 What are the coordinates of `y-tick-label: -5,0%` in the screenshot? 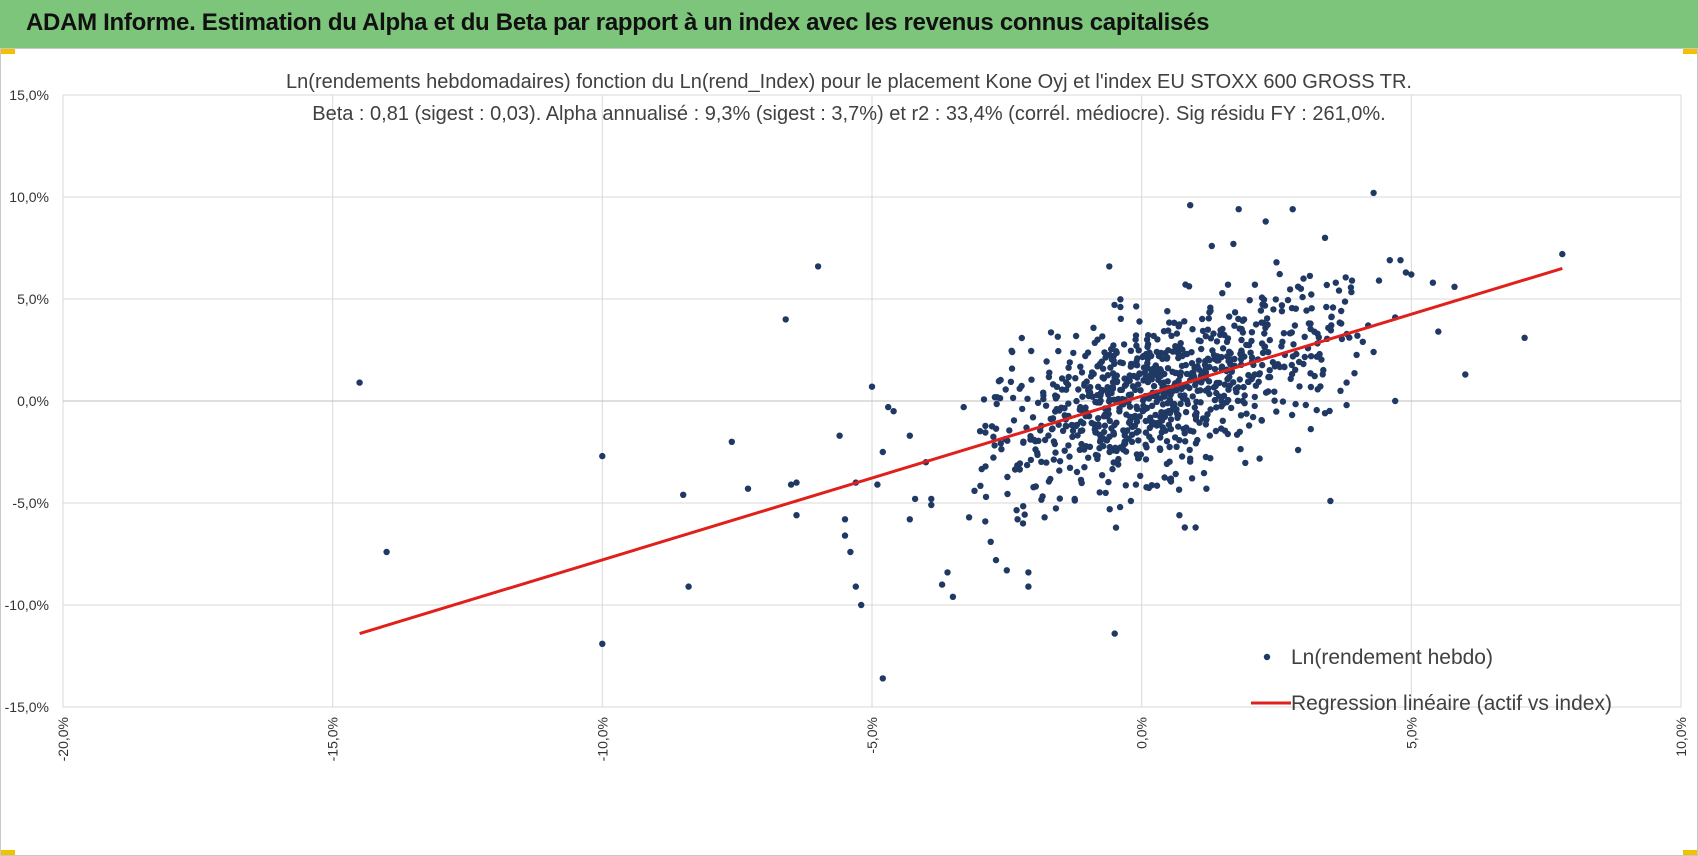 It's located at (30, 503).